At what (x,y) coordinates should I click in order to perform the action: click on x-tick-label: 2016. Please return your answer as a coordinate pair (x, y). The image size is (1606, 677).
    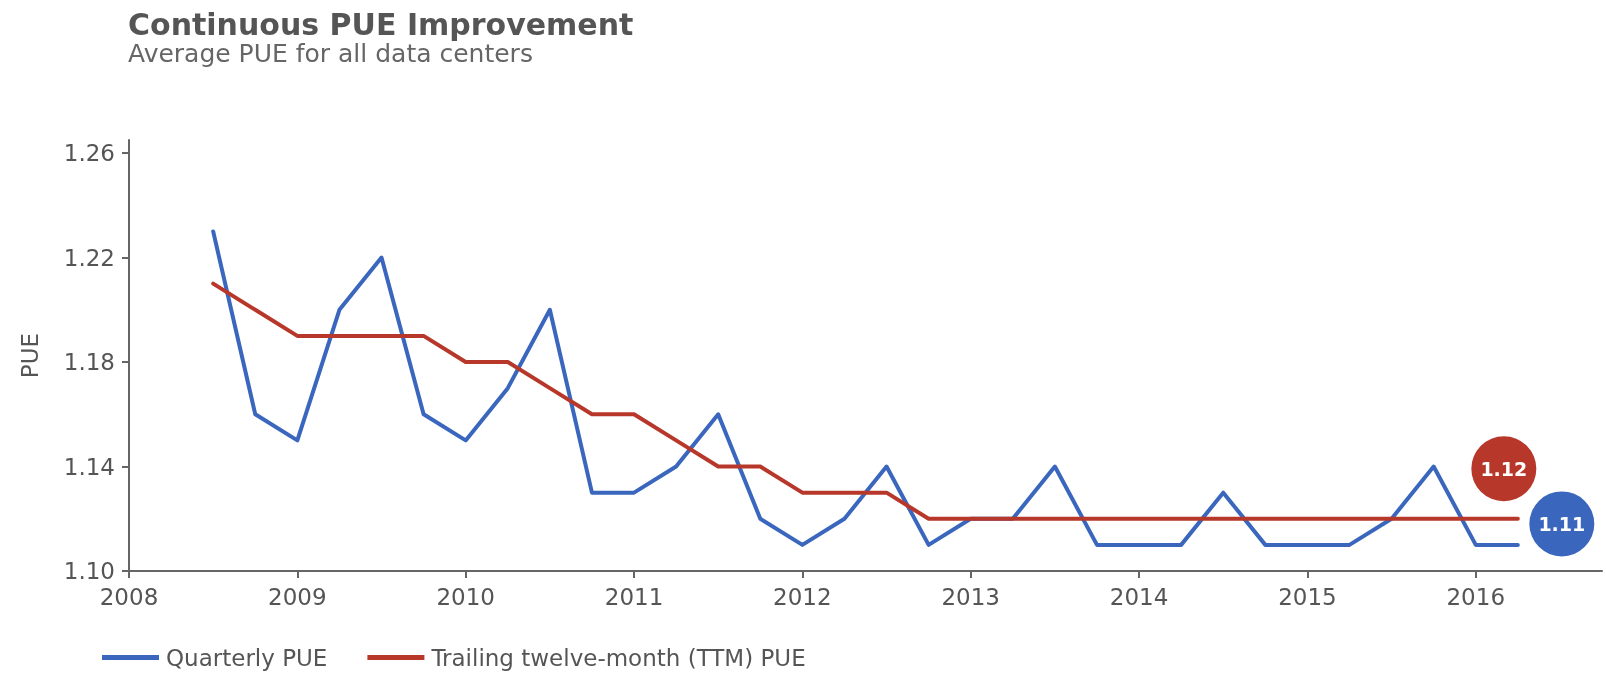
    Looking at the image, I should click on (1476, 596).